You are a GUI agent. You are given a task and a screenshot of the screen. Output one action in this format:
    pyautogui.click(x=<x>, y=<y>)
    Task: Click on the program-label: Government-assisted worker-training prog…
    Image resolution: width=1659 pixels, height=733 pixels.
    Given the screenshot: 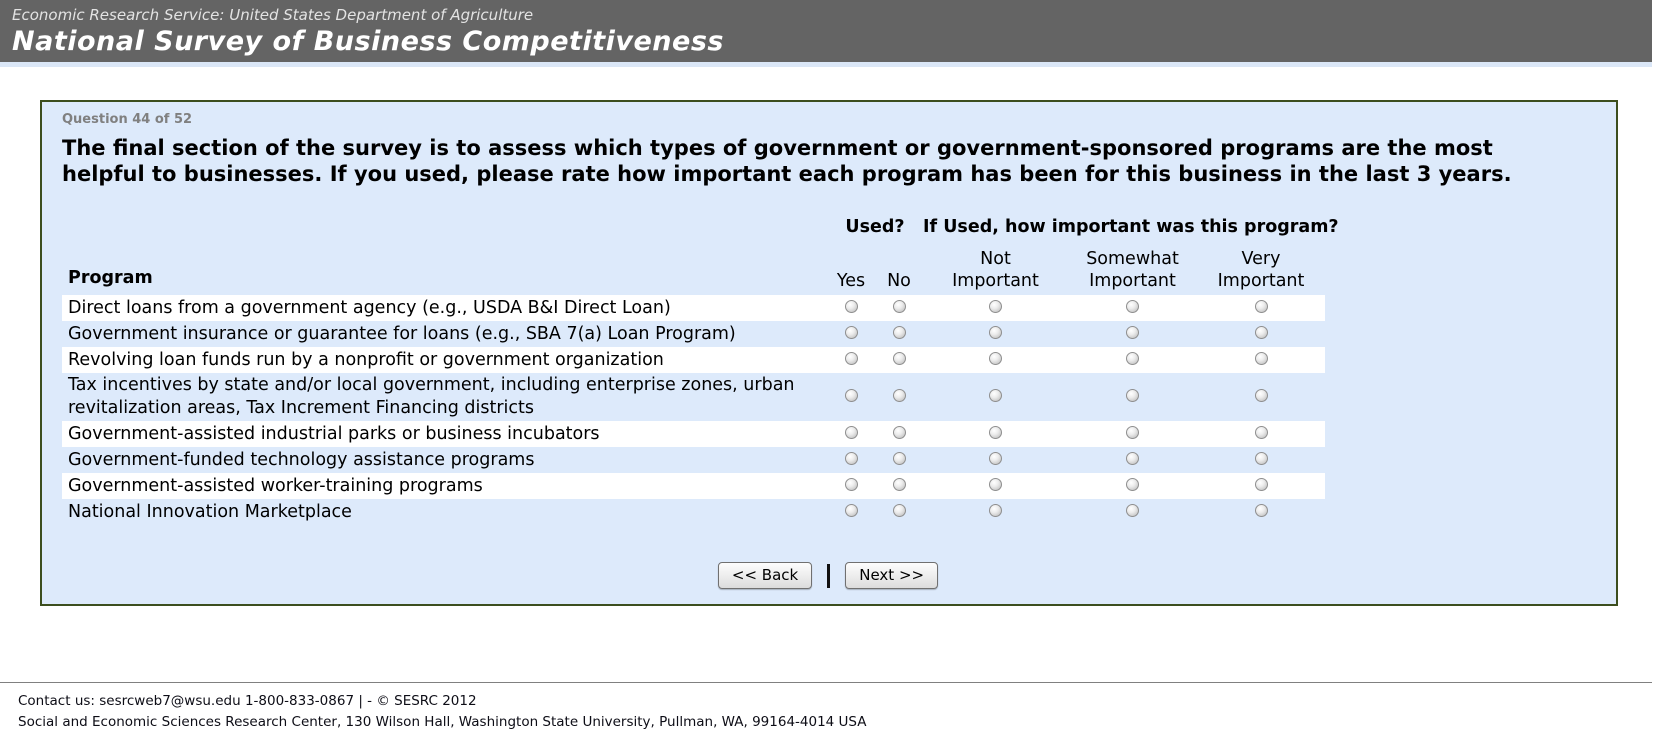 What is the action you would take?
    pyautogui.click(x=275, y=485)
    